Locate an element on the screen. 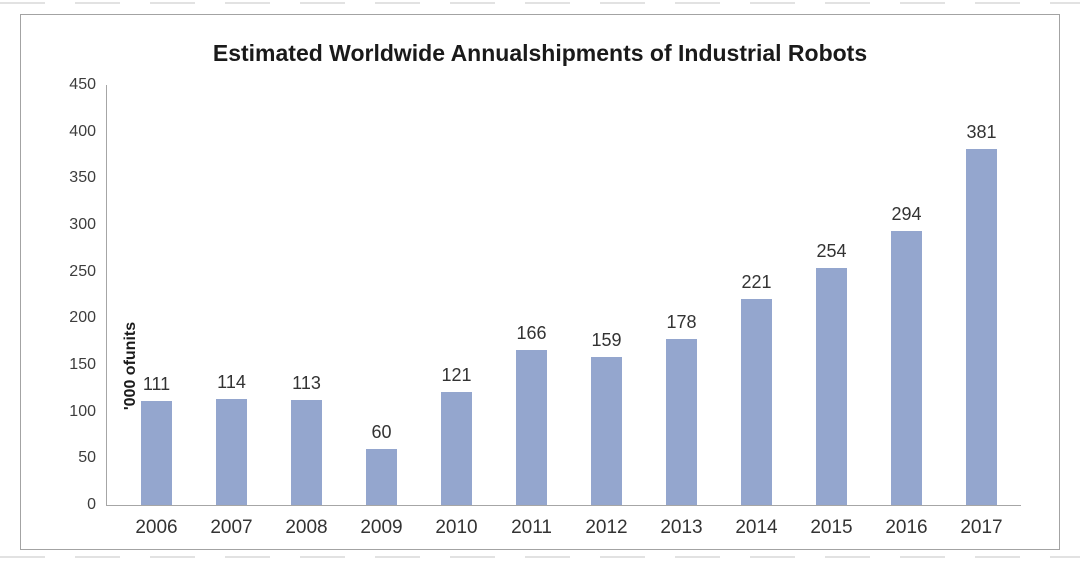 The image size is (1080, 574). bar-2015 is located at coordinates (831, 386).